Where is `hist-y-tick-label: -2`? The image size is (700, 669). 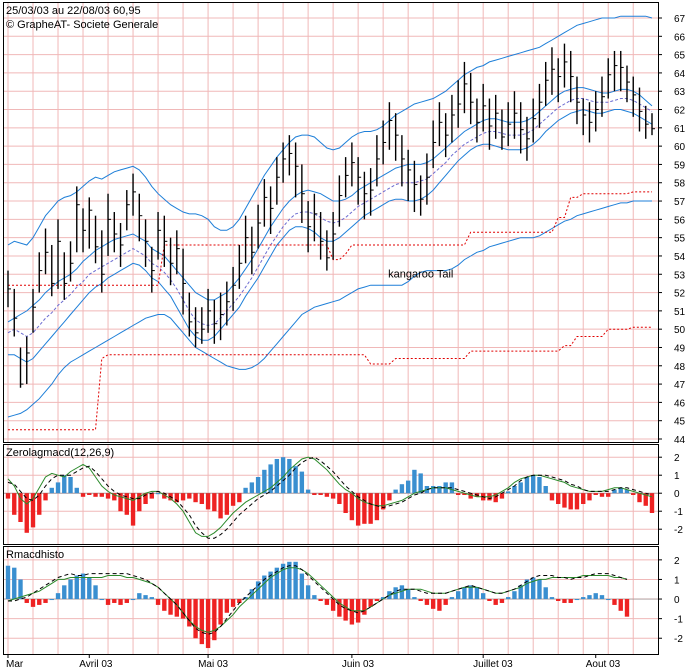 hist-y-tick-label: -2 is located at coordinates (678, 639).